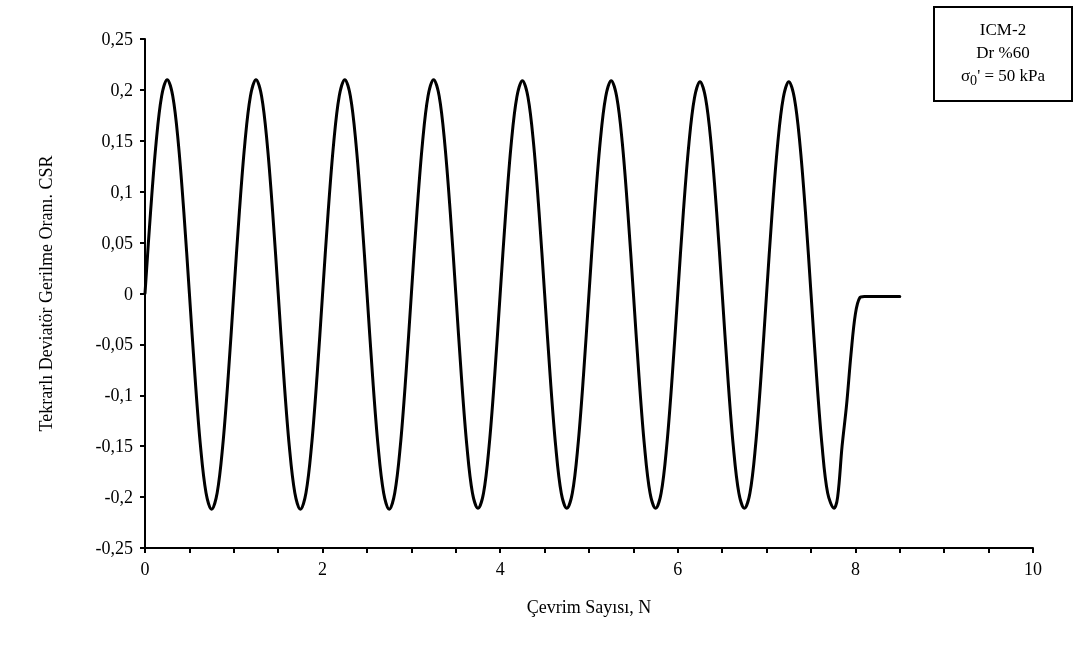 The height and width of the screenshot is (655, 1085). What do you see at coordinates (117, 242) in the screenshot?
I see `y-tick-label: 0,05` at bounding box center [117, 242].